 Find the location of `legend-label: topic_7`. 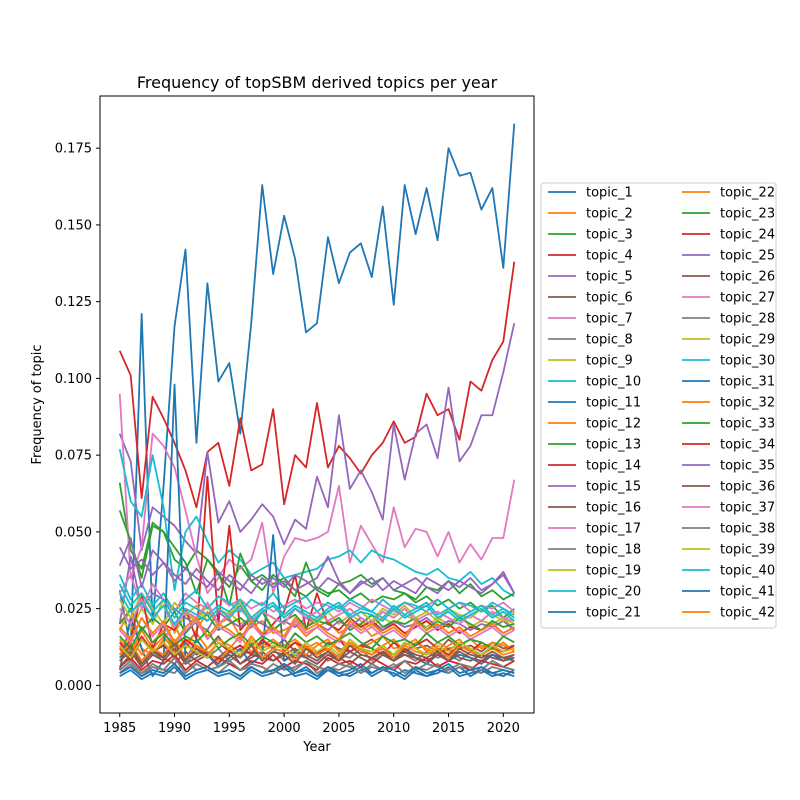

legend-label: topic_7 is located at coordinates (609, 319).